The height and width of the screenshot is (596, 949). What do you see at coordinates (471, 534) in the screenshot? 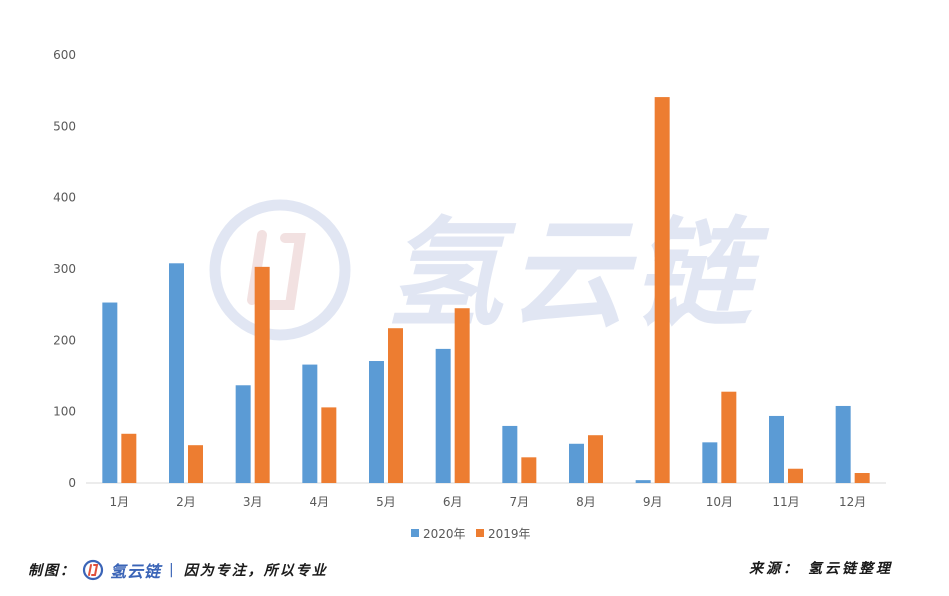
I see `legend: 2020年 2019年` at bounding box center [471, 534].